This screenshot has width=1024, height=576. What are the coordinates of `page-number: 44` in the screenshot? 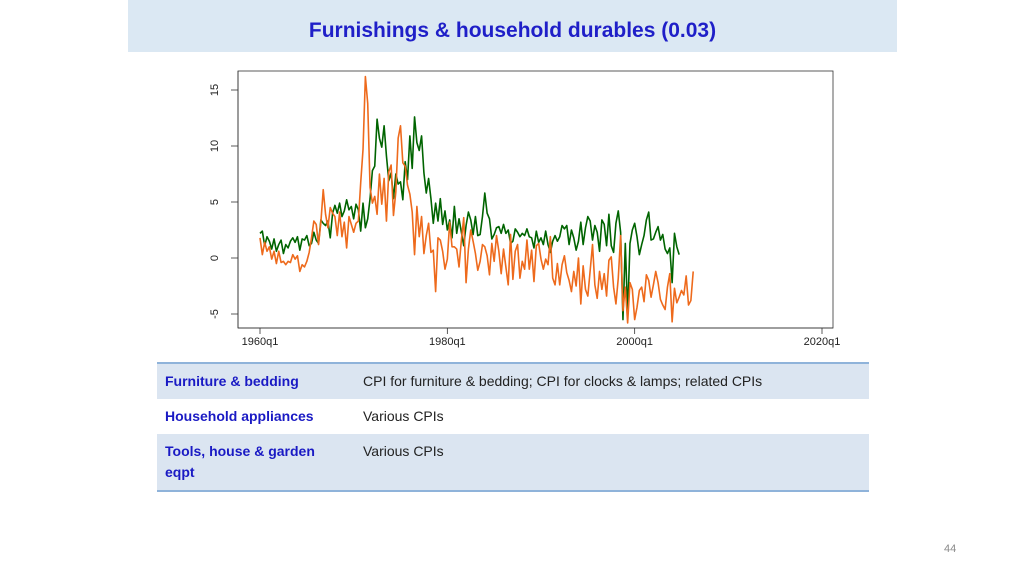 It's located at (950, 549).